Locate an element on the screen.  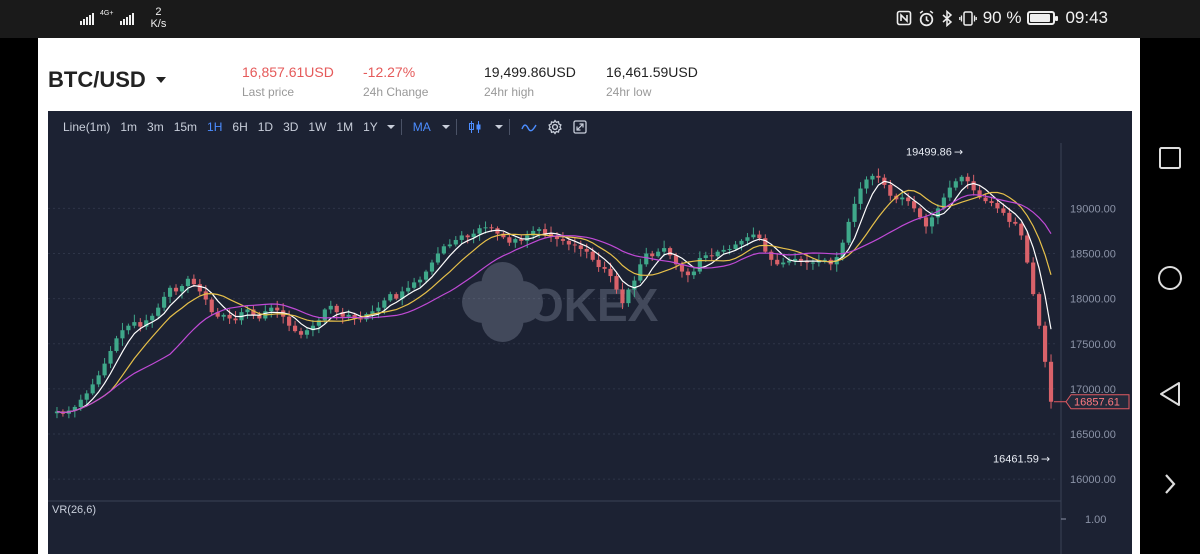
vr-indicator-label: VR(26,6) is located at coordinates (74, 510).